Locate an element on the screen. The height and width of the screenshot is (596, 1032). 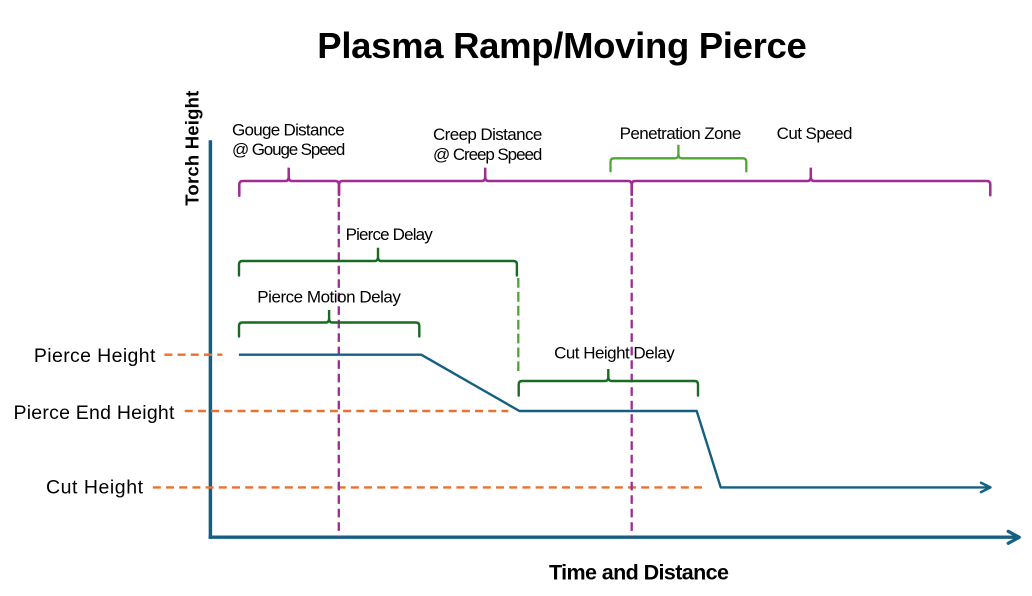
svg-text: Creep Distance is located at coordinates (487, 134).